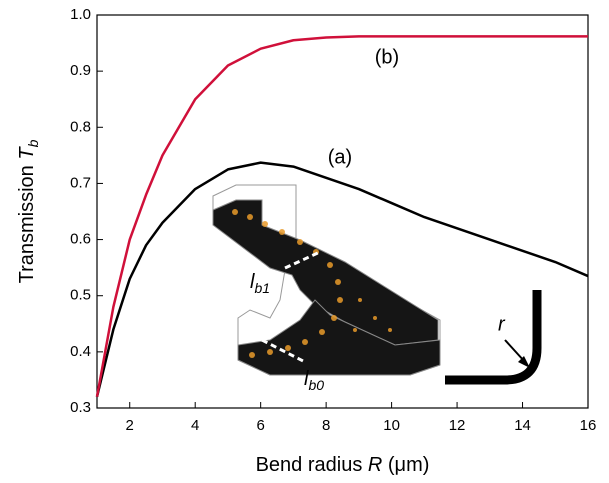 The height and width of the screenshot is (483, 609). What do you see at coordinates (405, 465) in the screenshot?
I see `x-label-unit: (μm)` at bounding box center [405, 465].